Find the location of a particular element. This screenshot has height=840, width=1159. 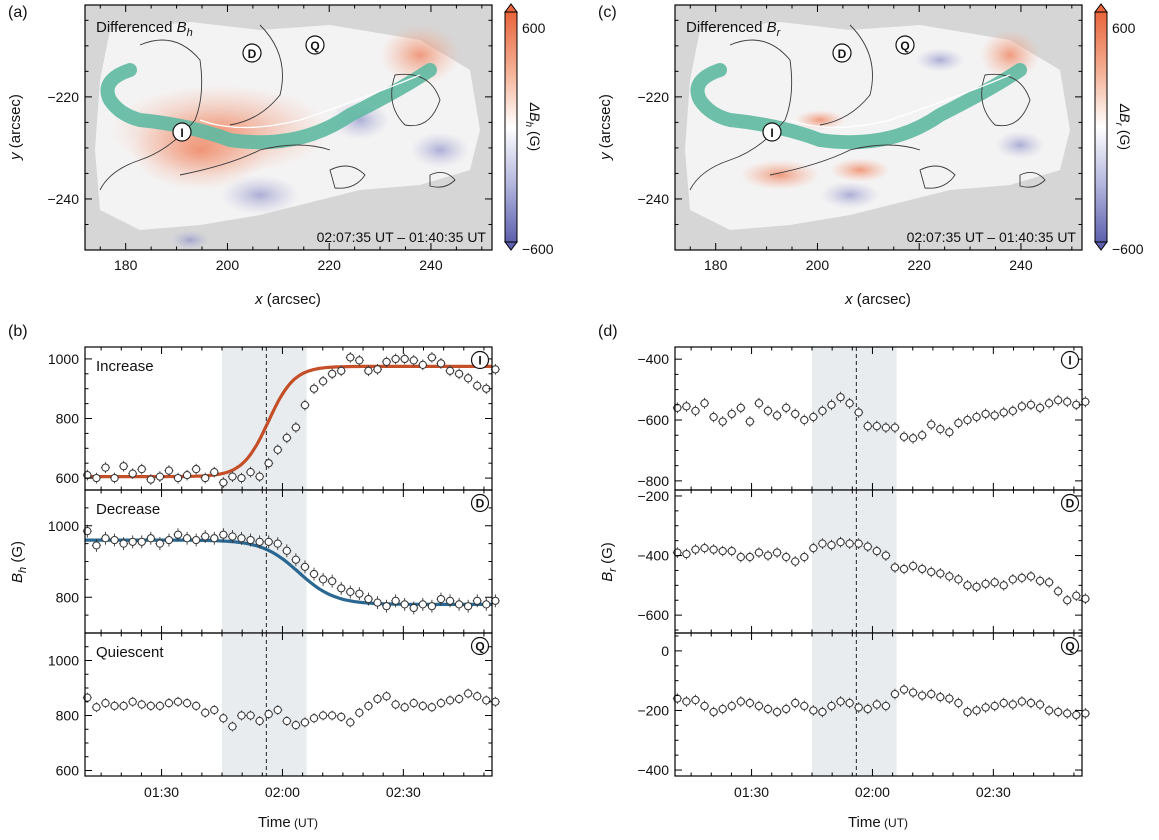

marker-badge-label: D is located at coordinates (480, 504).